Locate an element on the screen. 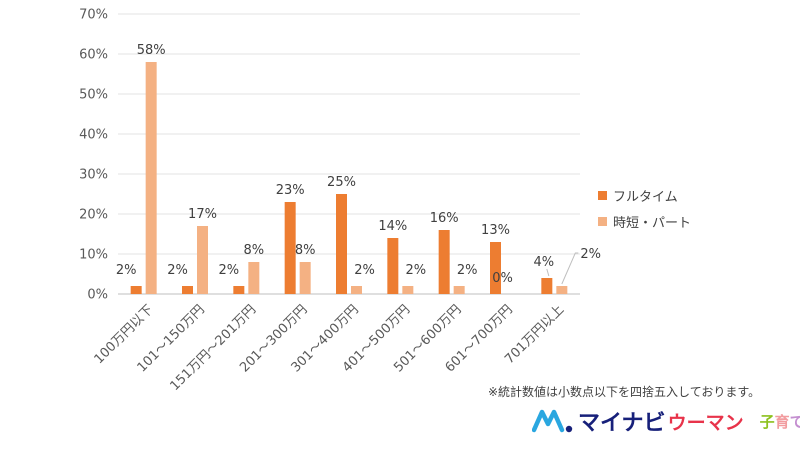 This screenshot has width=800, height=450. brand-kids: 子育て is located at coordinates (780, 421).